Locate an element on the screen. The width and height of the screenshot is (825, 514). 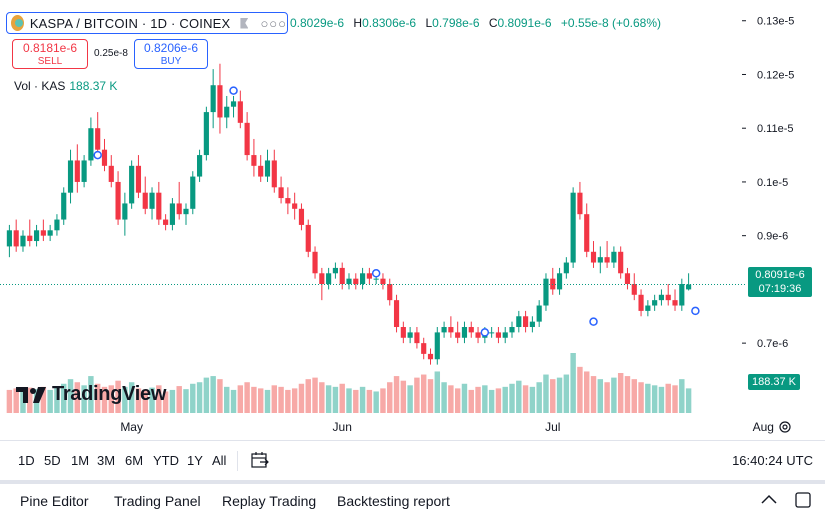
range-1y-button: 1Y is located at coordinates (195, 460).